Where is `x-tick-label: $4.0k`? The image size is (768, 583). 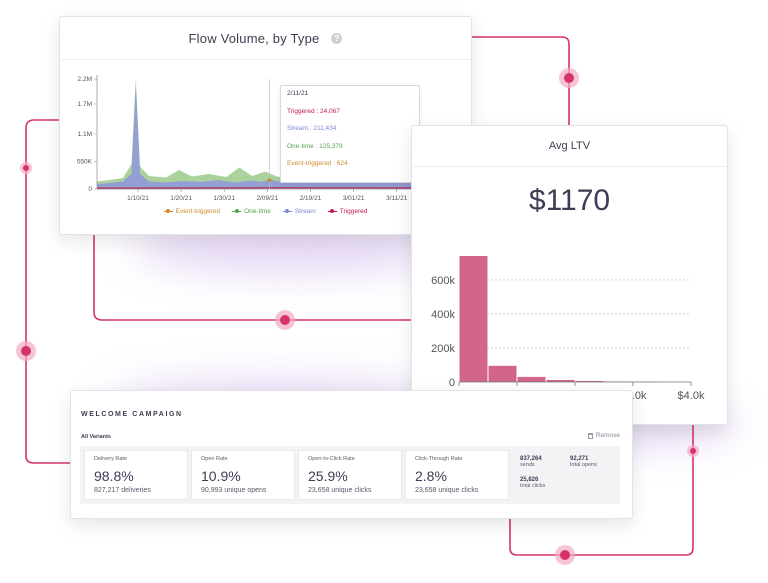
x-tick-label: $4.0k is located at coordinates (691, 396).